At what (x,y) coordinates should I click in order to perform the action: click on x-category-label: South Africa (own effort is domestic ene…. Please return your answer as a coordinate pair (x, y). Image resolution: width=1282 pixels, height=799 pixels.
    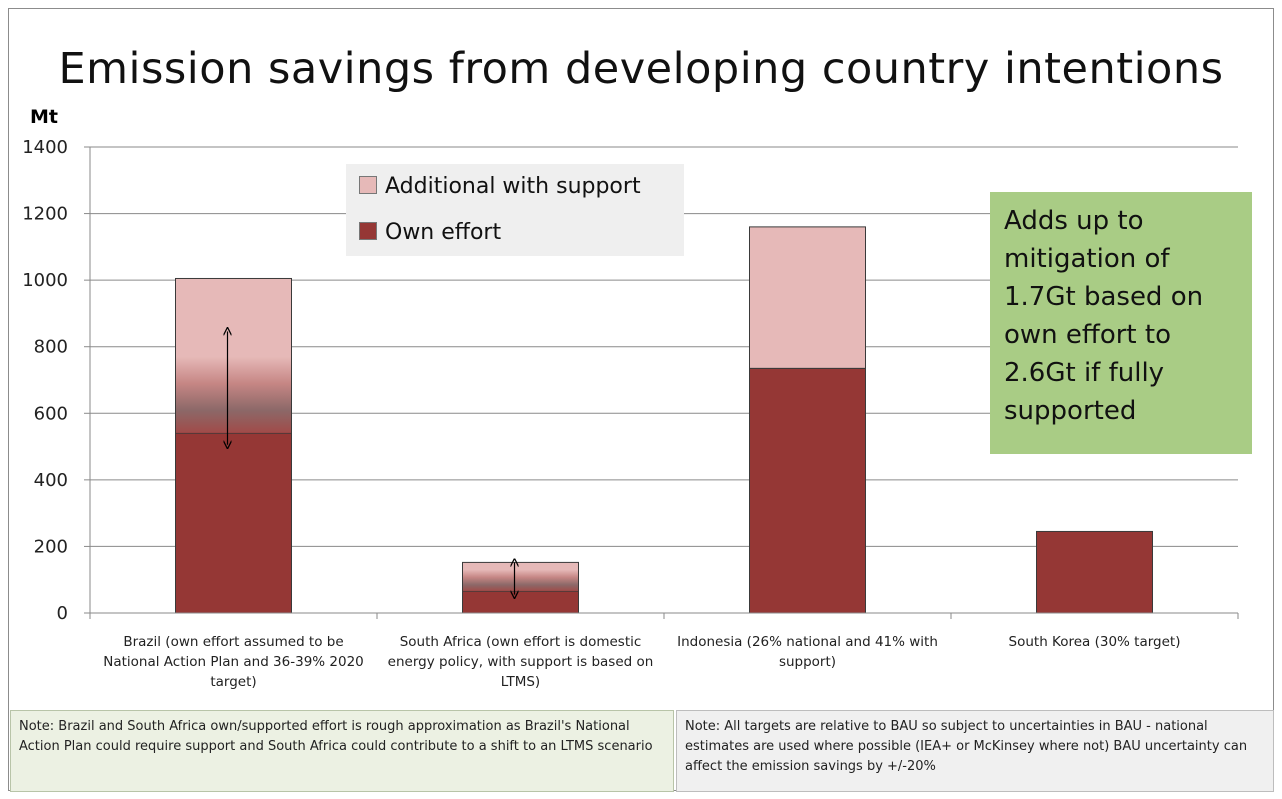
    Looking at the image, I should click on (520, 662).